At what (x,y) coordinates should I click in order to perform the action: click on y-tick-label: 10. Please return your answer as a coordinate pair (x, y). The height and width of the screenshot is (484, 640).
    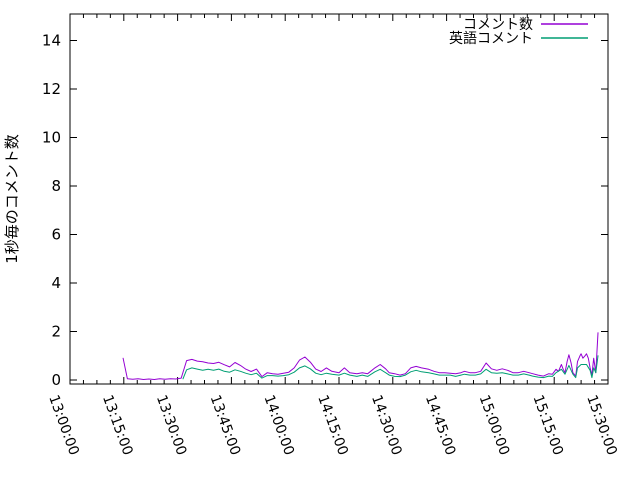
    Looking at the image, I should click on (51, 138).